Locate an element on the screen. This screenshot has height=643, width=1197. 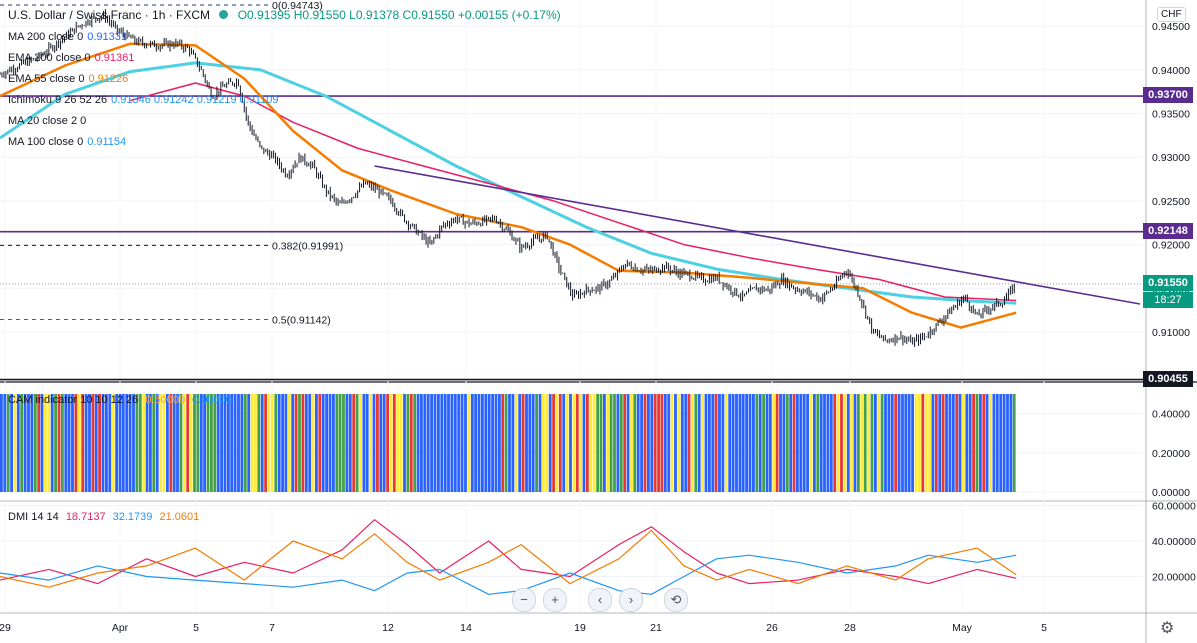
price-tag-resistance: 0.93700 is located at coordinates (1168, 95).